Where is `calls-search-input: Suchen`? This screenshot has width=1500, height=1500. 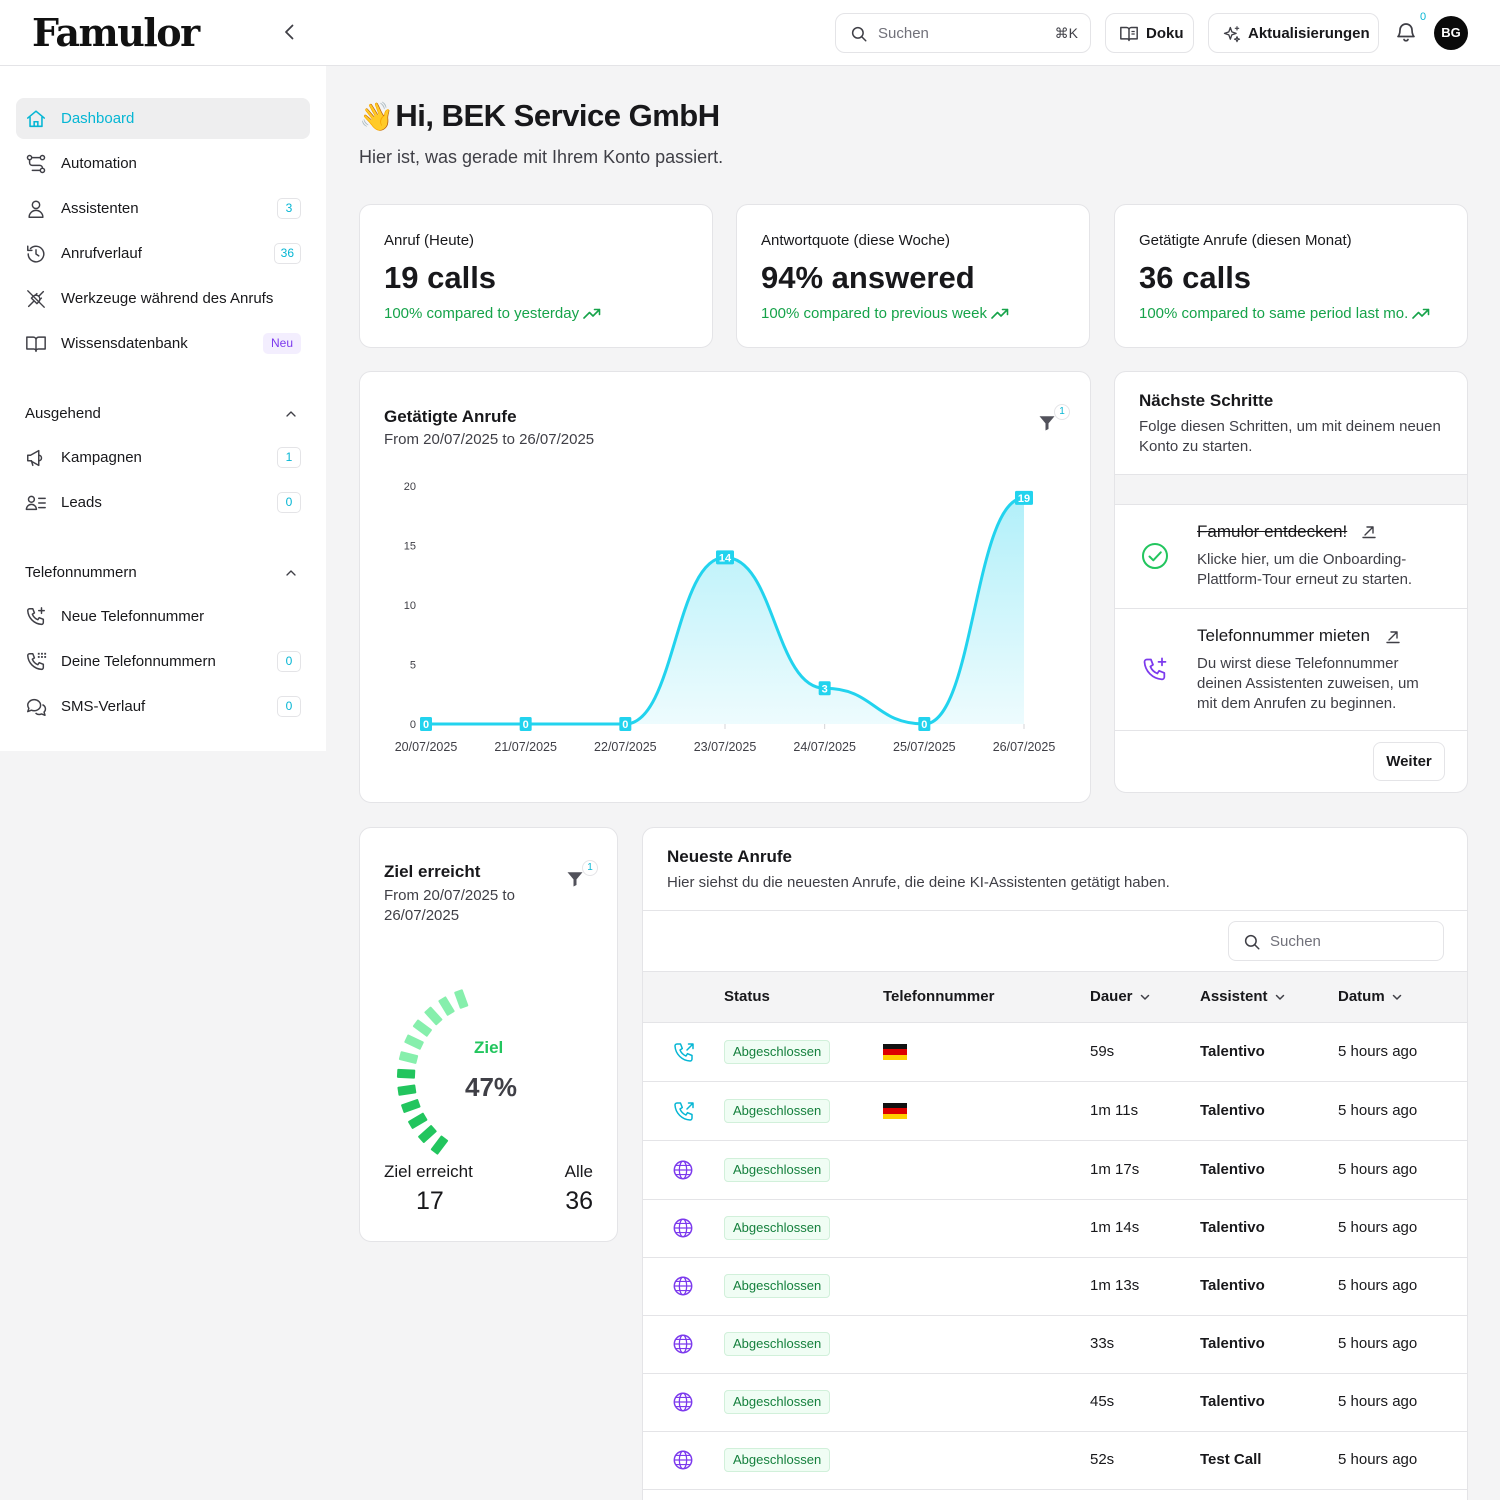 calls-search-input: Suchen is located at coordinates (1336, 941).